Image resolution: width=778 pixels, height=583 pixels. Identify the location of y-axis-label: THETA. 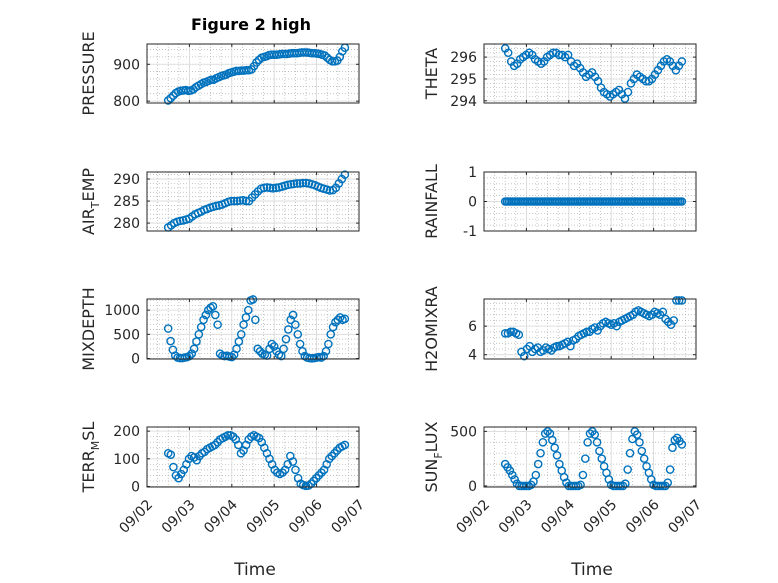
(431, 74).